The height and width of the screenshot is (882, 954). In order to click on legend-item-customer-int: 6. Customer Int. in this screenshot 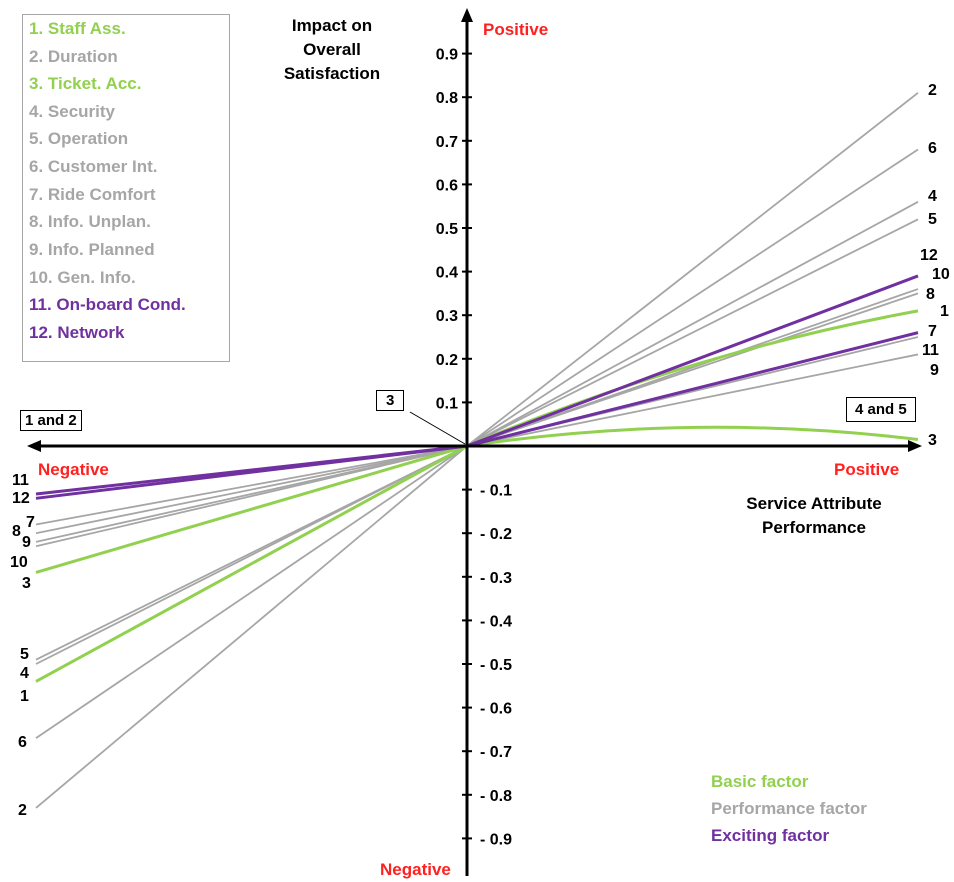, I will do `click(93, 166)`.